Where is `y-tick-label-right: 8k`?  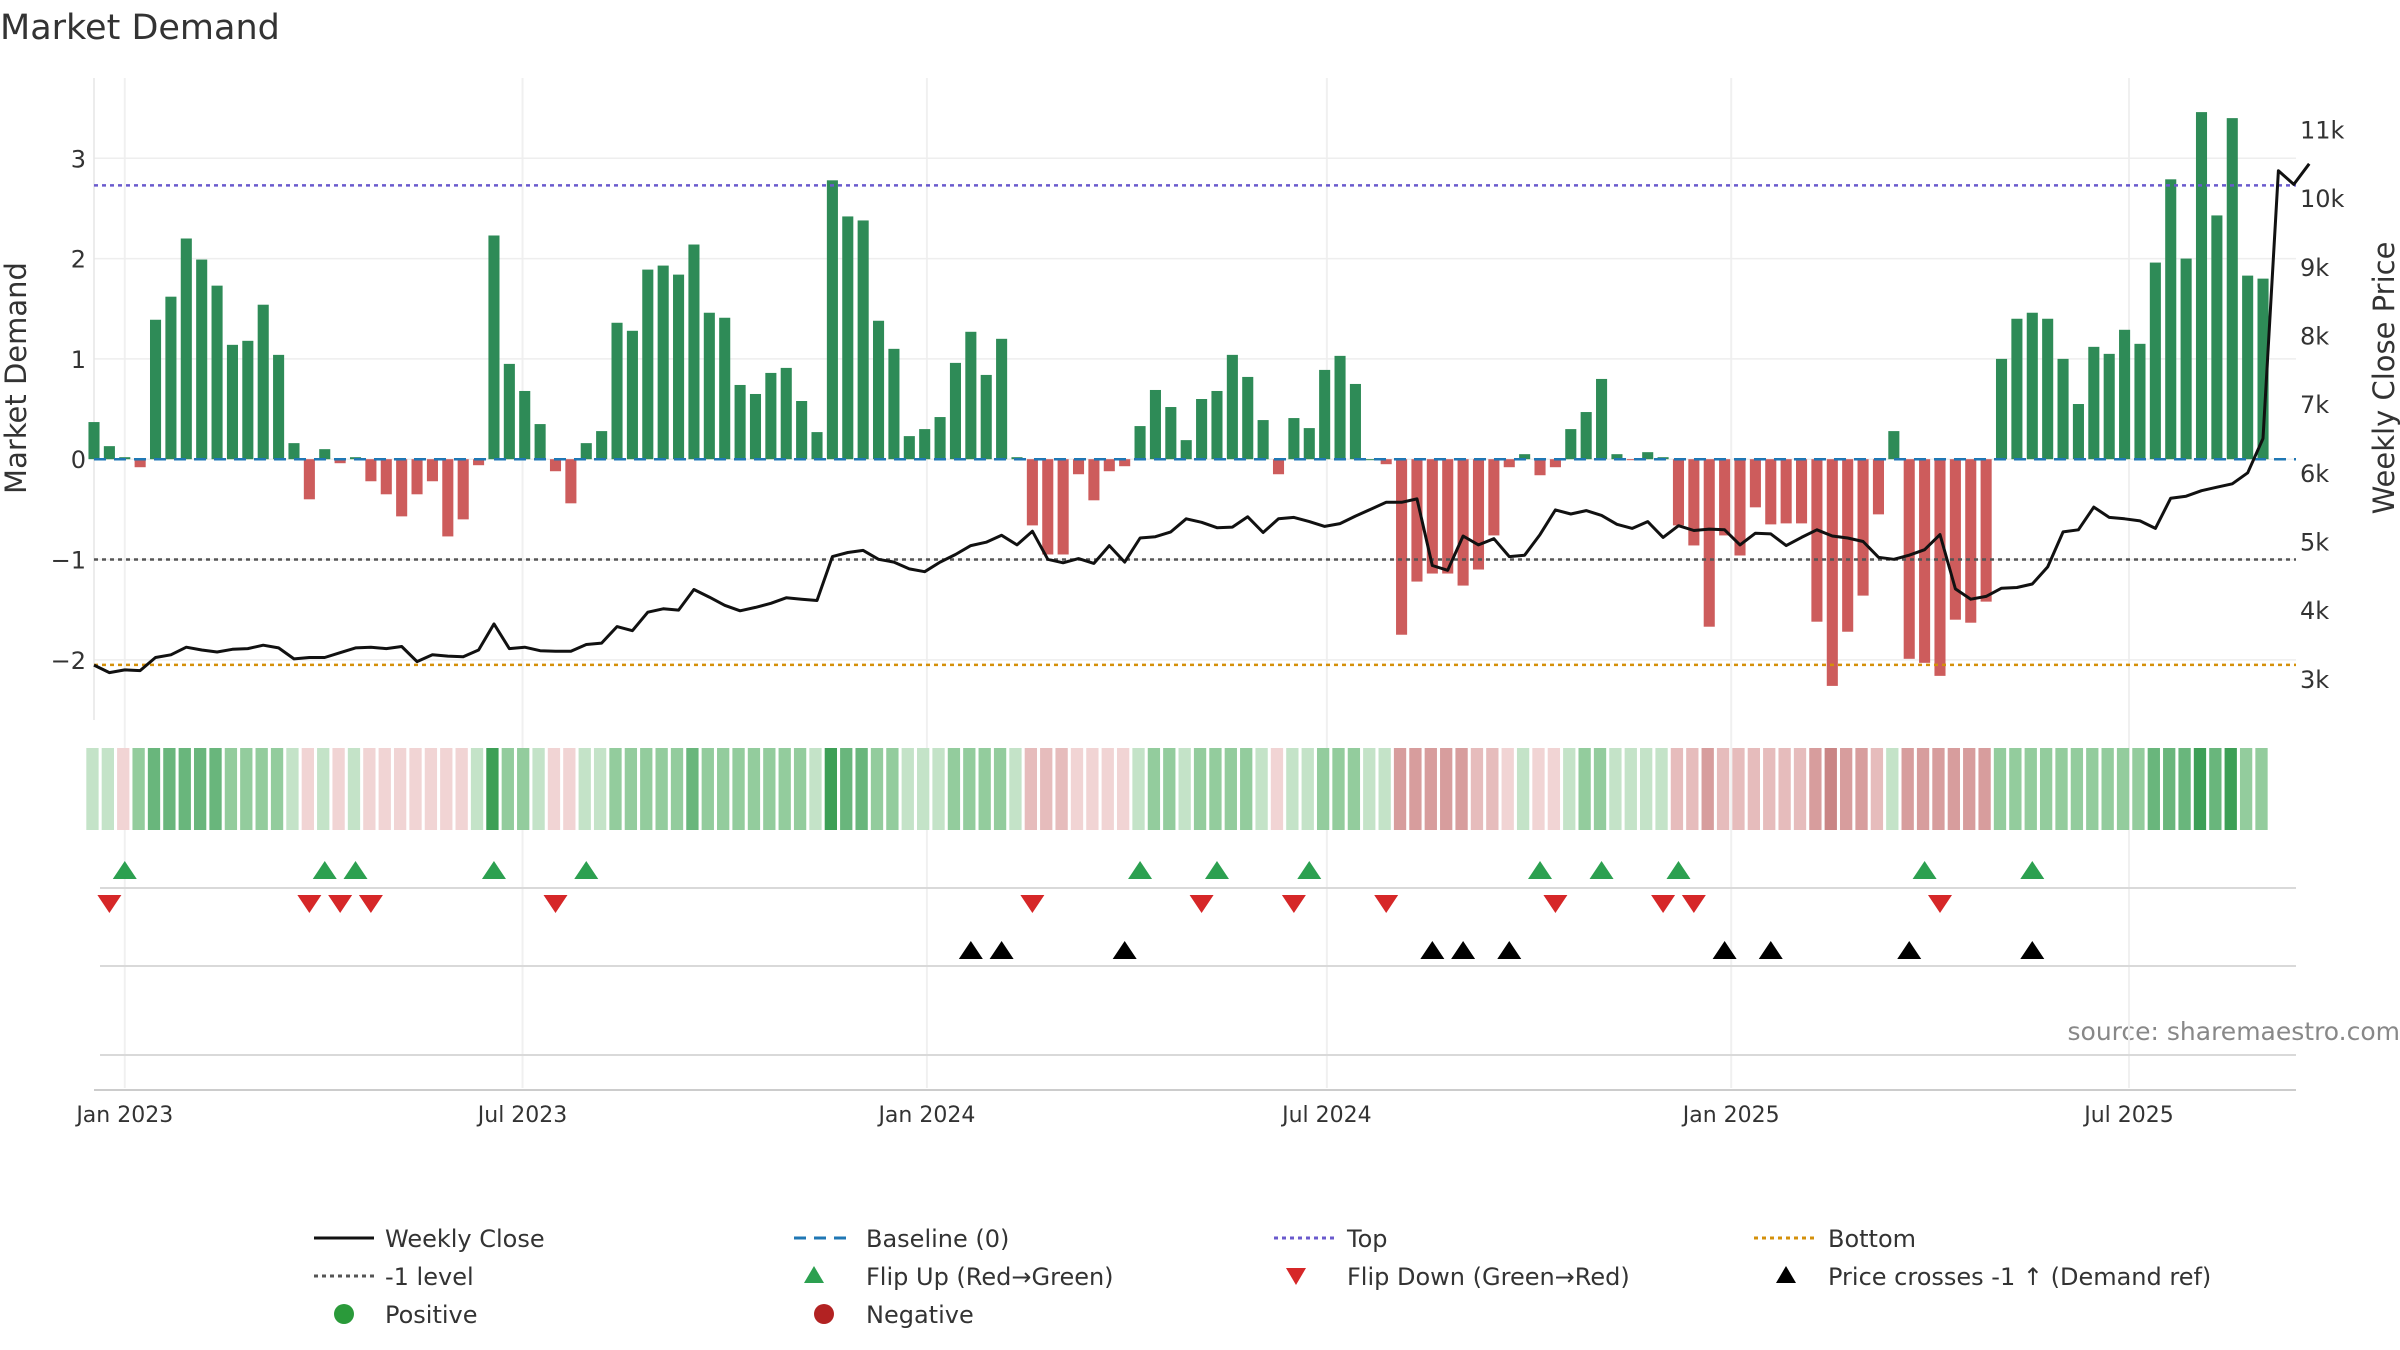 y-tick-label-right: 8k is located at coordinates (2314, 336).